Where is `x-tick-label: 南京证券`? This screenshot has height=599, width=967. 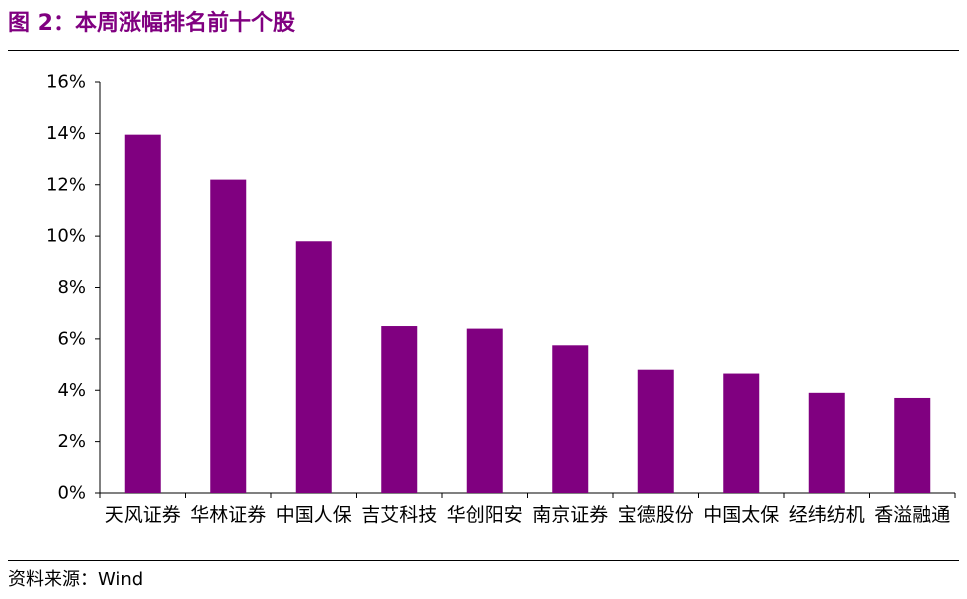 x-tick-label: 南京证券 is located at coordinates (570, 515).